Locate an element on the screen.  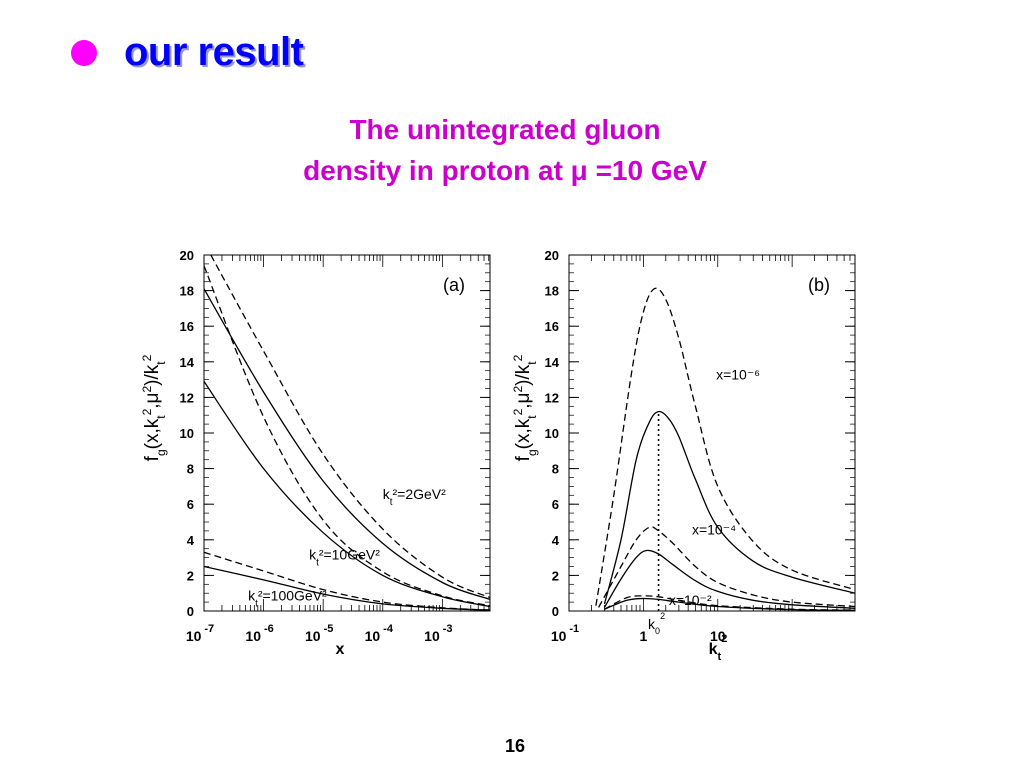
panel-a-ytick-label: 14 is located at coordinates (187, 362).